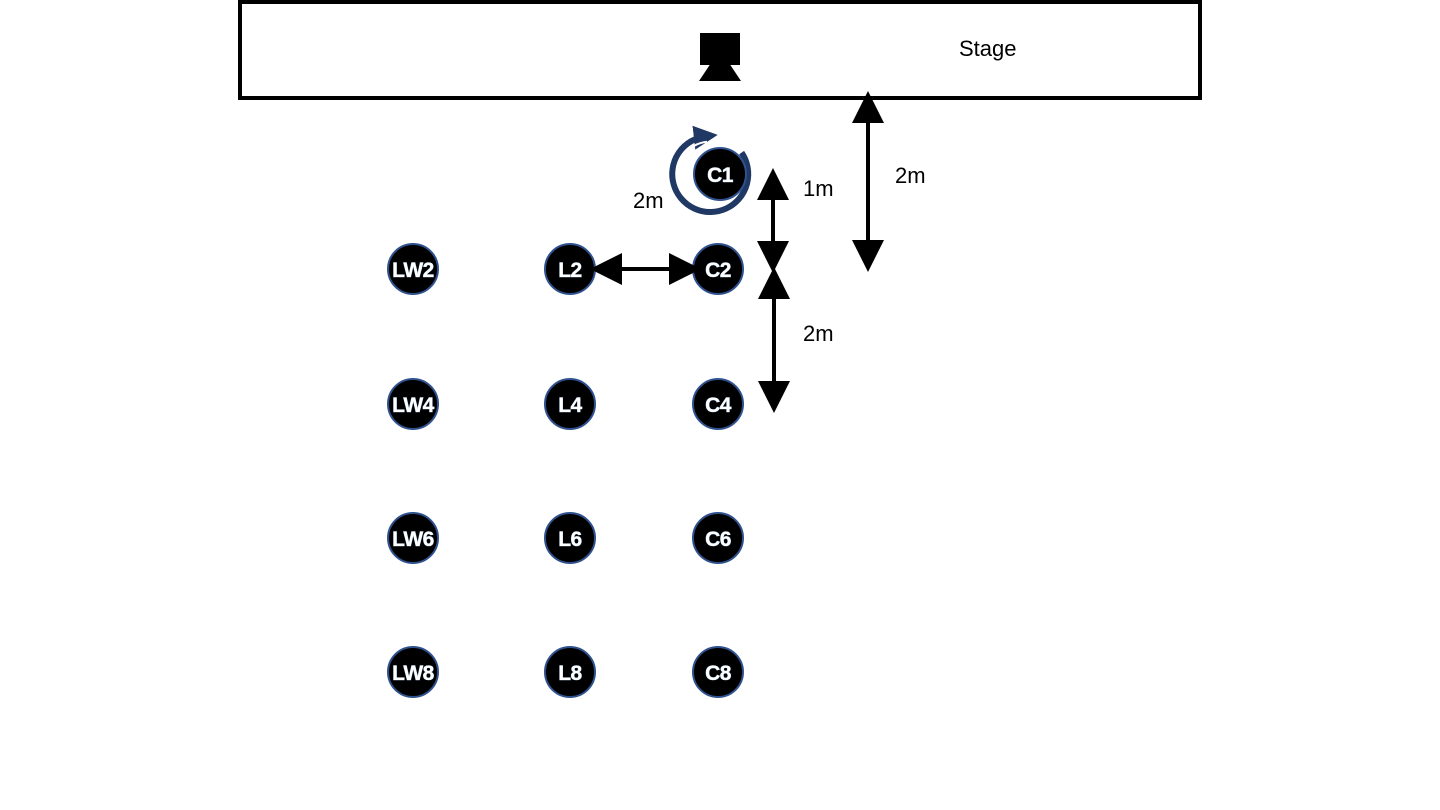 Image resolution: width=1440 pixels, height=810 pixels. What do you see at coordinates (720, 57) in the screenshot?
I see `camera-icon` at bounding box center [720, 57].